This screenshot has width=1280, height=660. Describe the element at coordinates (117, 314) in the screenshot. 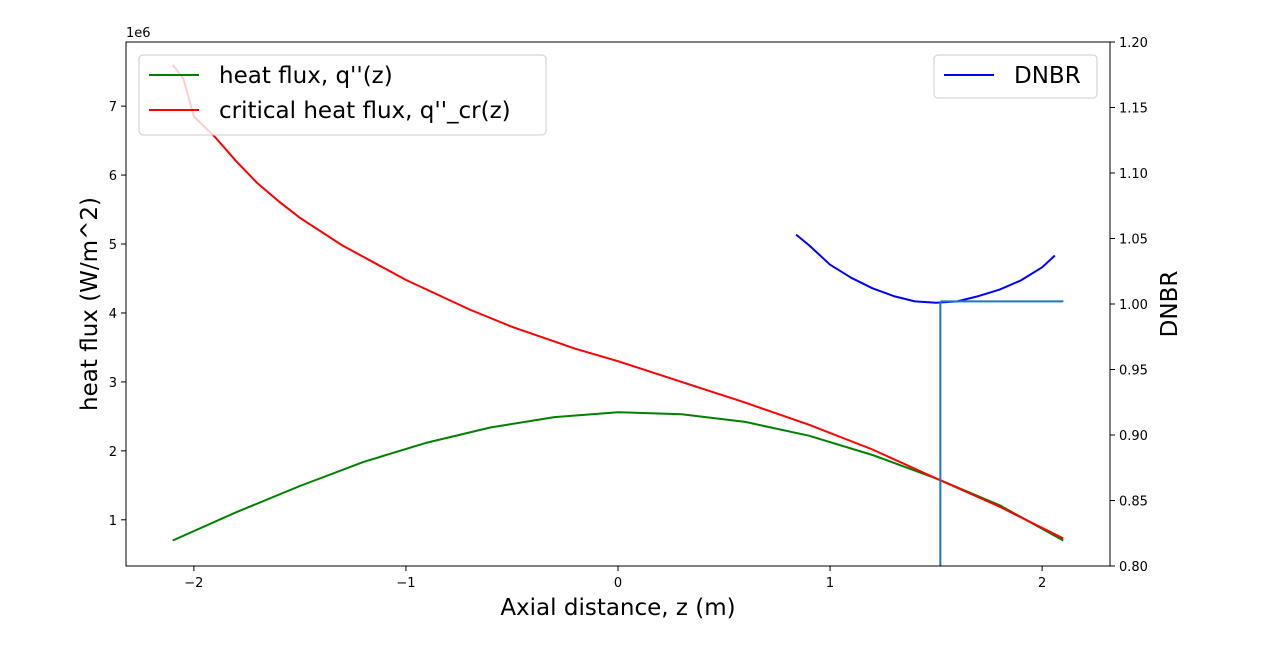

I see `y-axis-left-ticks: 1 2 3 4 5 6 7` at that location.